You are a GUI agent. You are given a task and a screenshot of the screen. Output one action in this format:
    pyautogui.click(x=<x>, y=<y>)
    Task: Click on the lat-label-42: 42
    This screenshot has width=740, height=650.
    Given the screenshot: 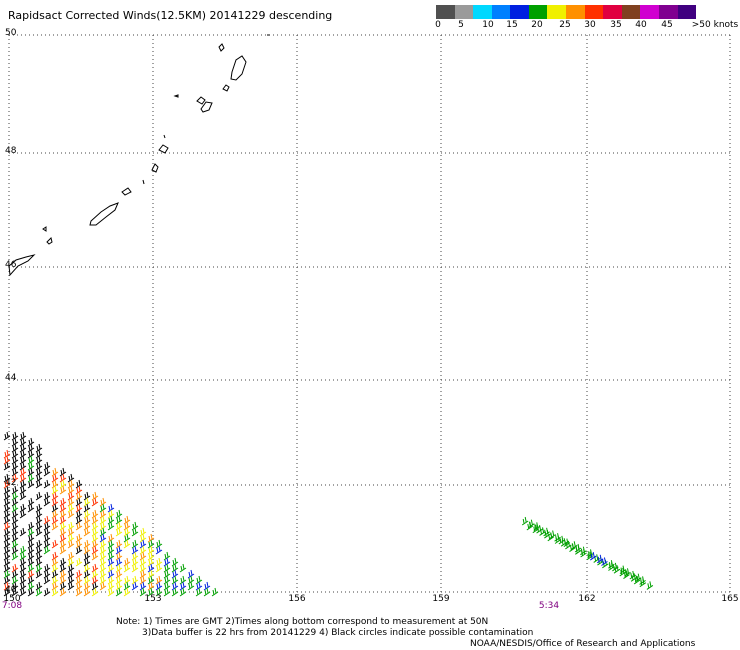 What is the action you would take?
    pyautogui.click(x=11, y=483)
    